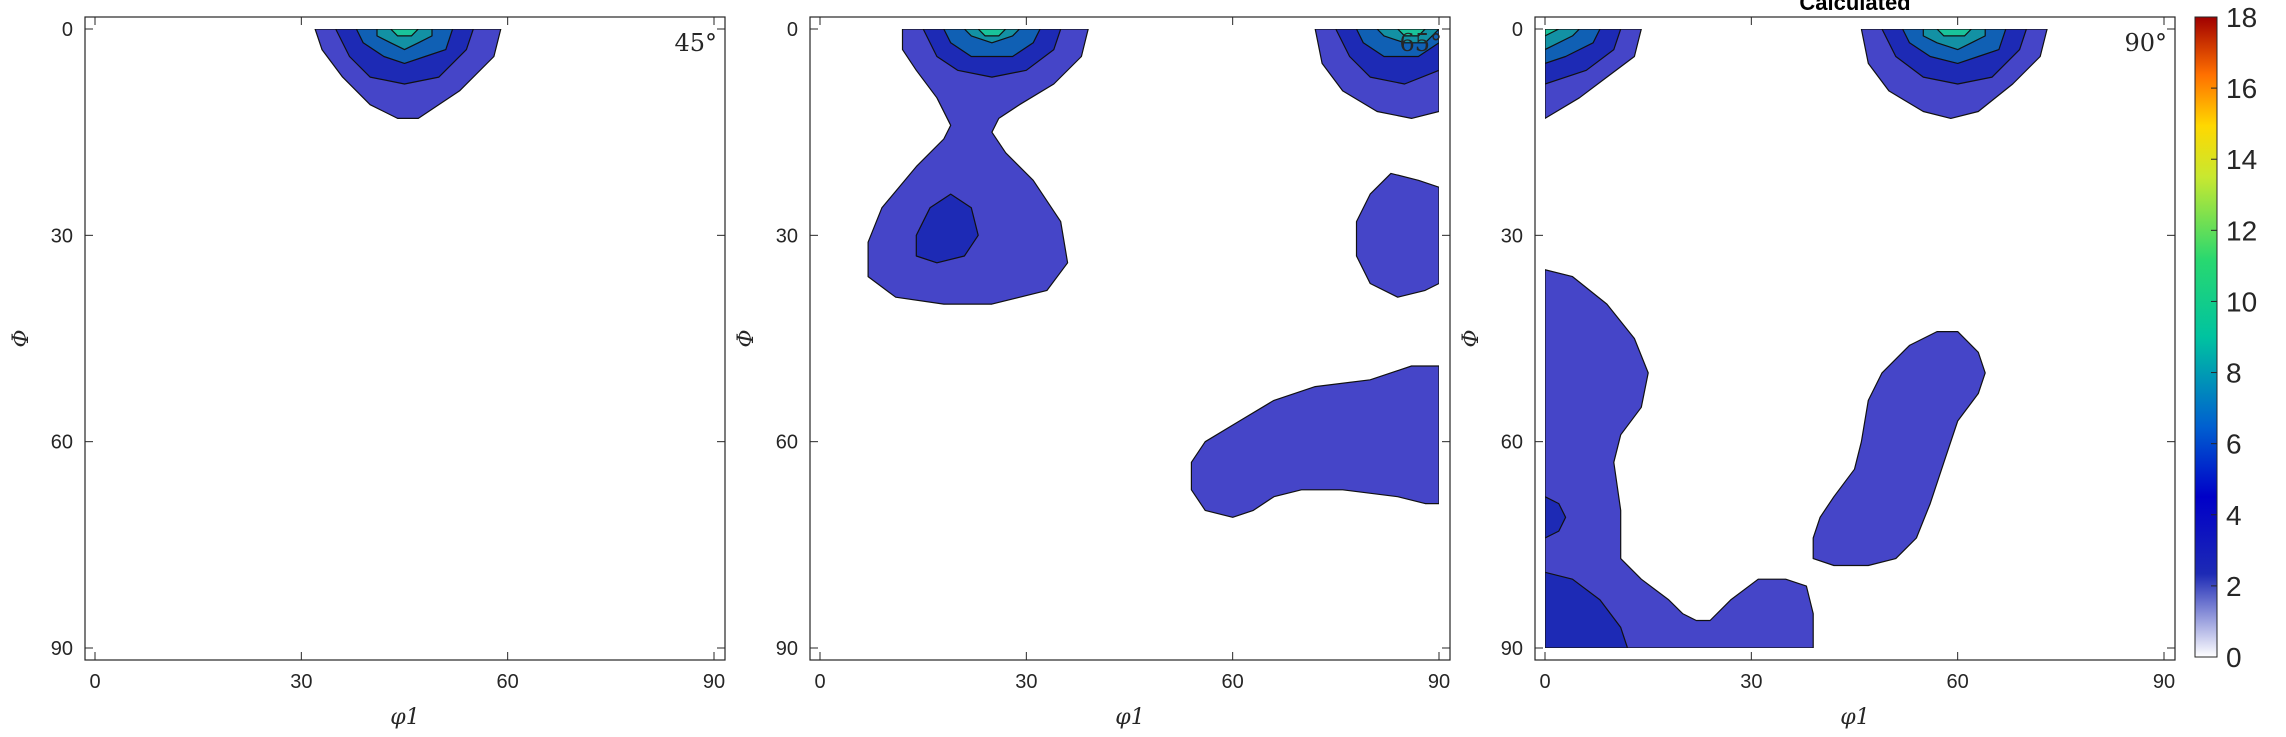 This screenshot has height=737, width=2286. I want to click on colorbar: 18 16 14 12 10 8 6 4 2 0, so click(2225, 337).